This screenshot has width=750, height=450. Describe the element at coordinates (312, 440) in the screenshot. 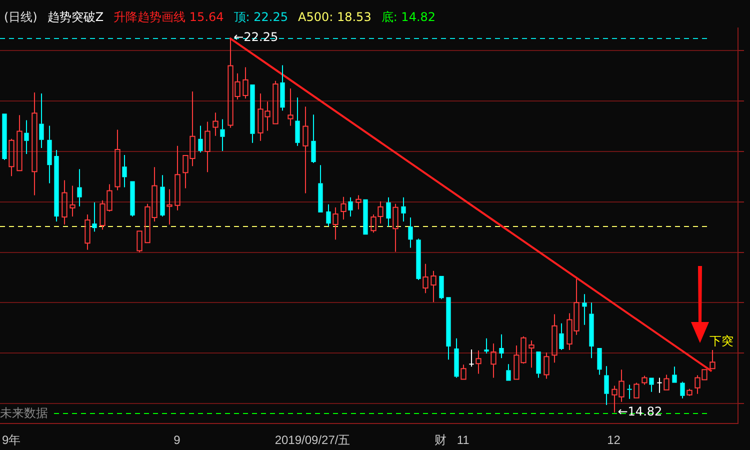

I see `x-tick-label: 2019/09/27/五` at that location.